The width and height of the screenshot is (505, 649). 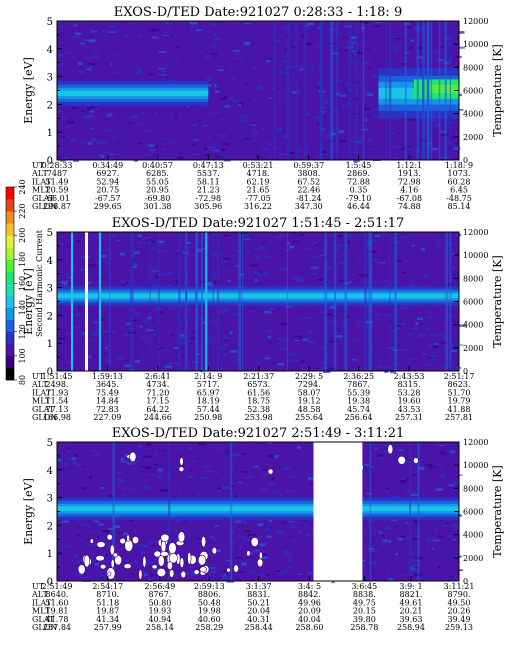 What do you see at coordinates (209, 627) in the screenshot?
I see `orbit-value: 258.29` at bounding box center [209, 627].